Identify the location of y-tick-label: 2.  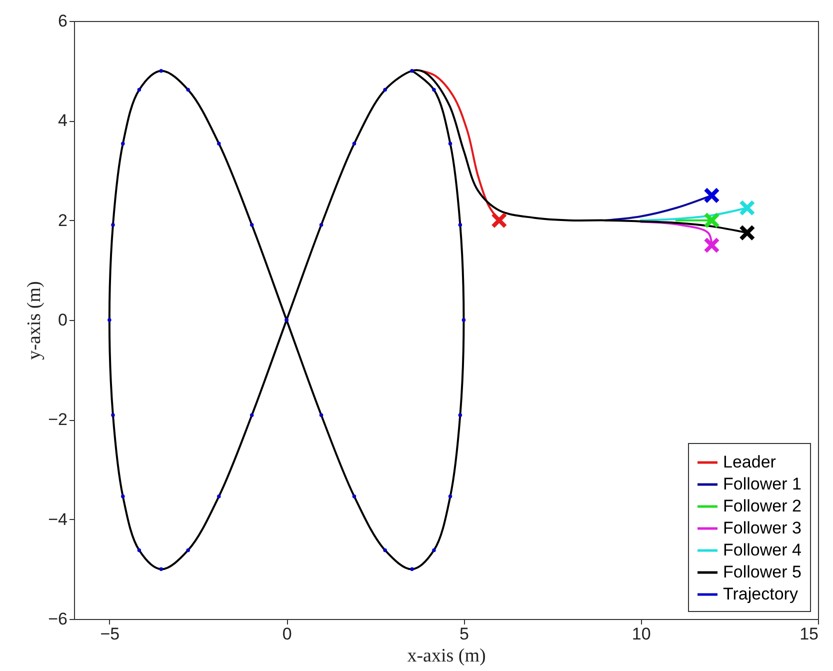
(63, 220).